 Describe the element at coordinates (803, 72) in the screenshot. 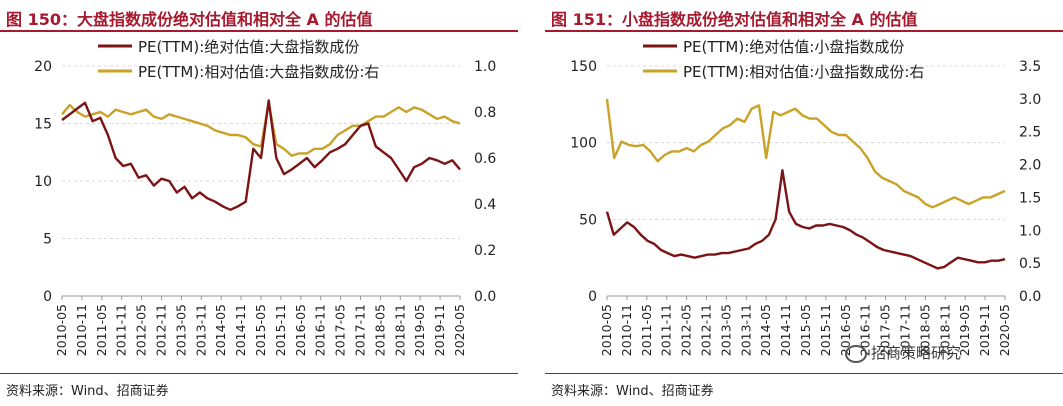

I see `legend-label: PE(TTM):相对估值:小盘指数成份:右` at that location.